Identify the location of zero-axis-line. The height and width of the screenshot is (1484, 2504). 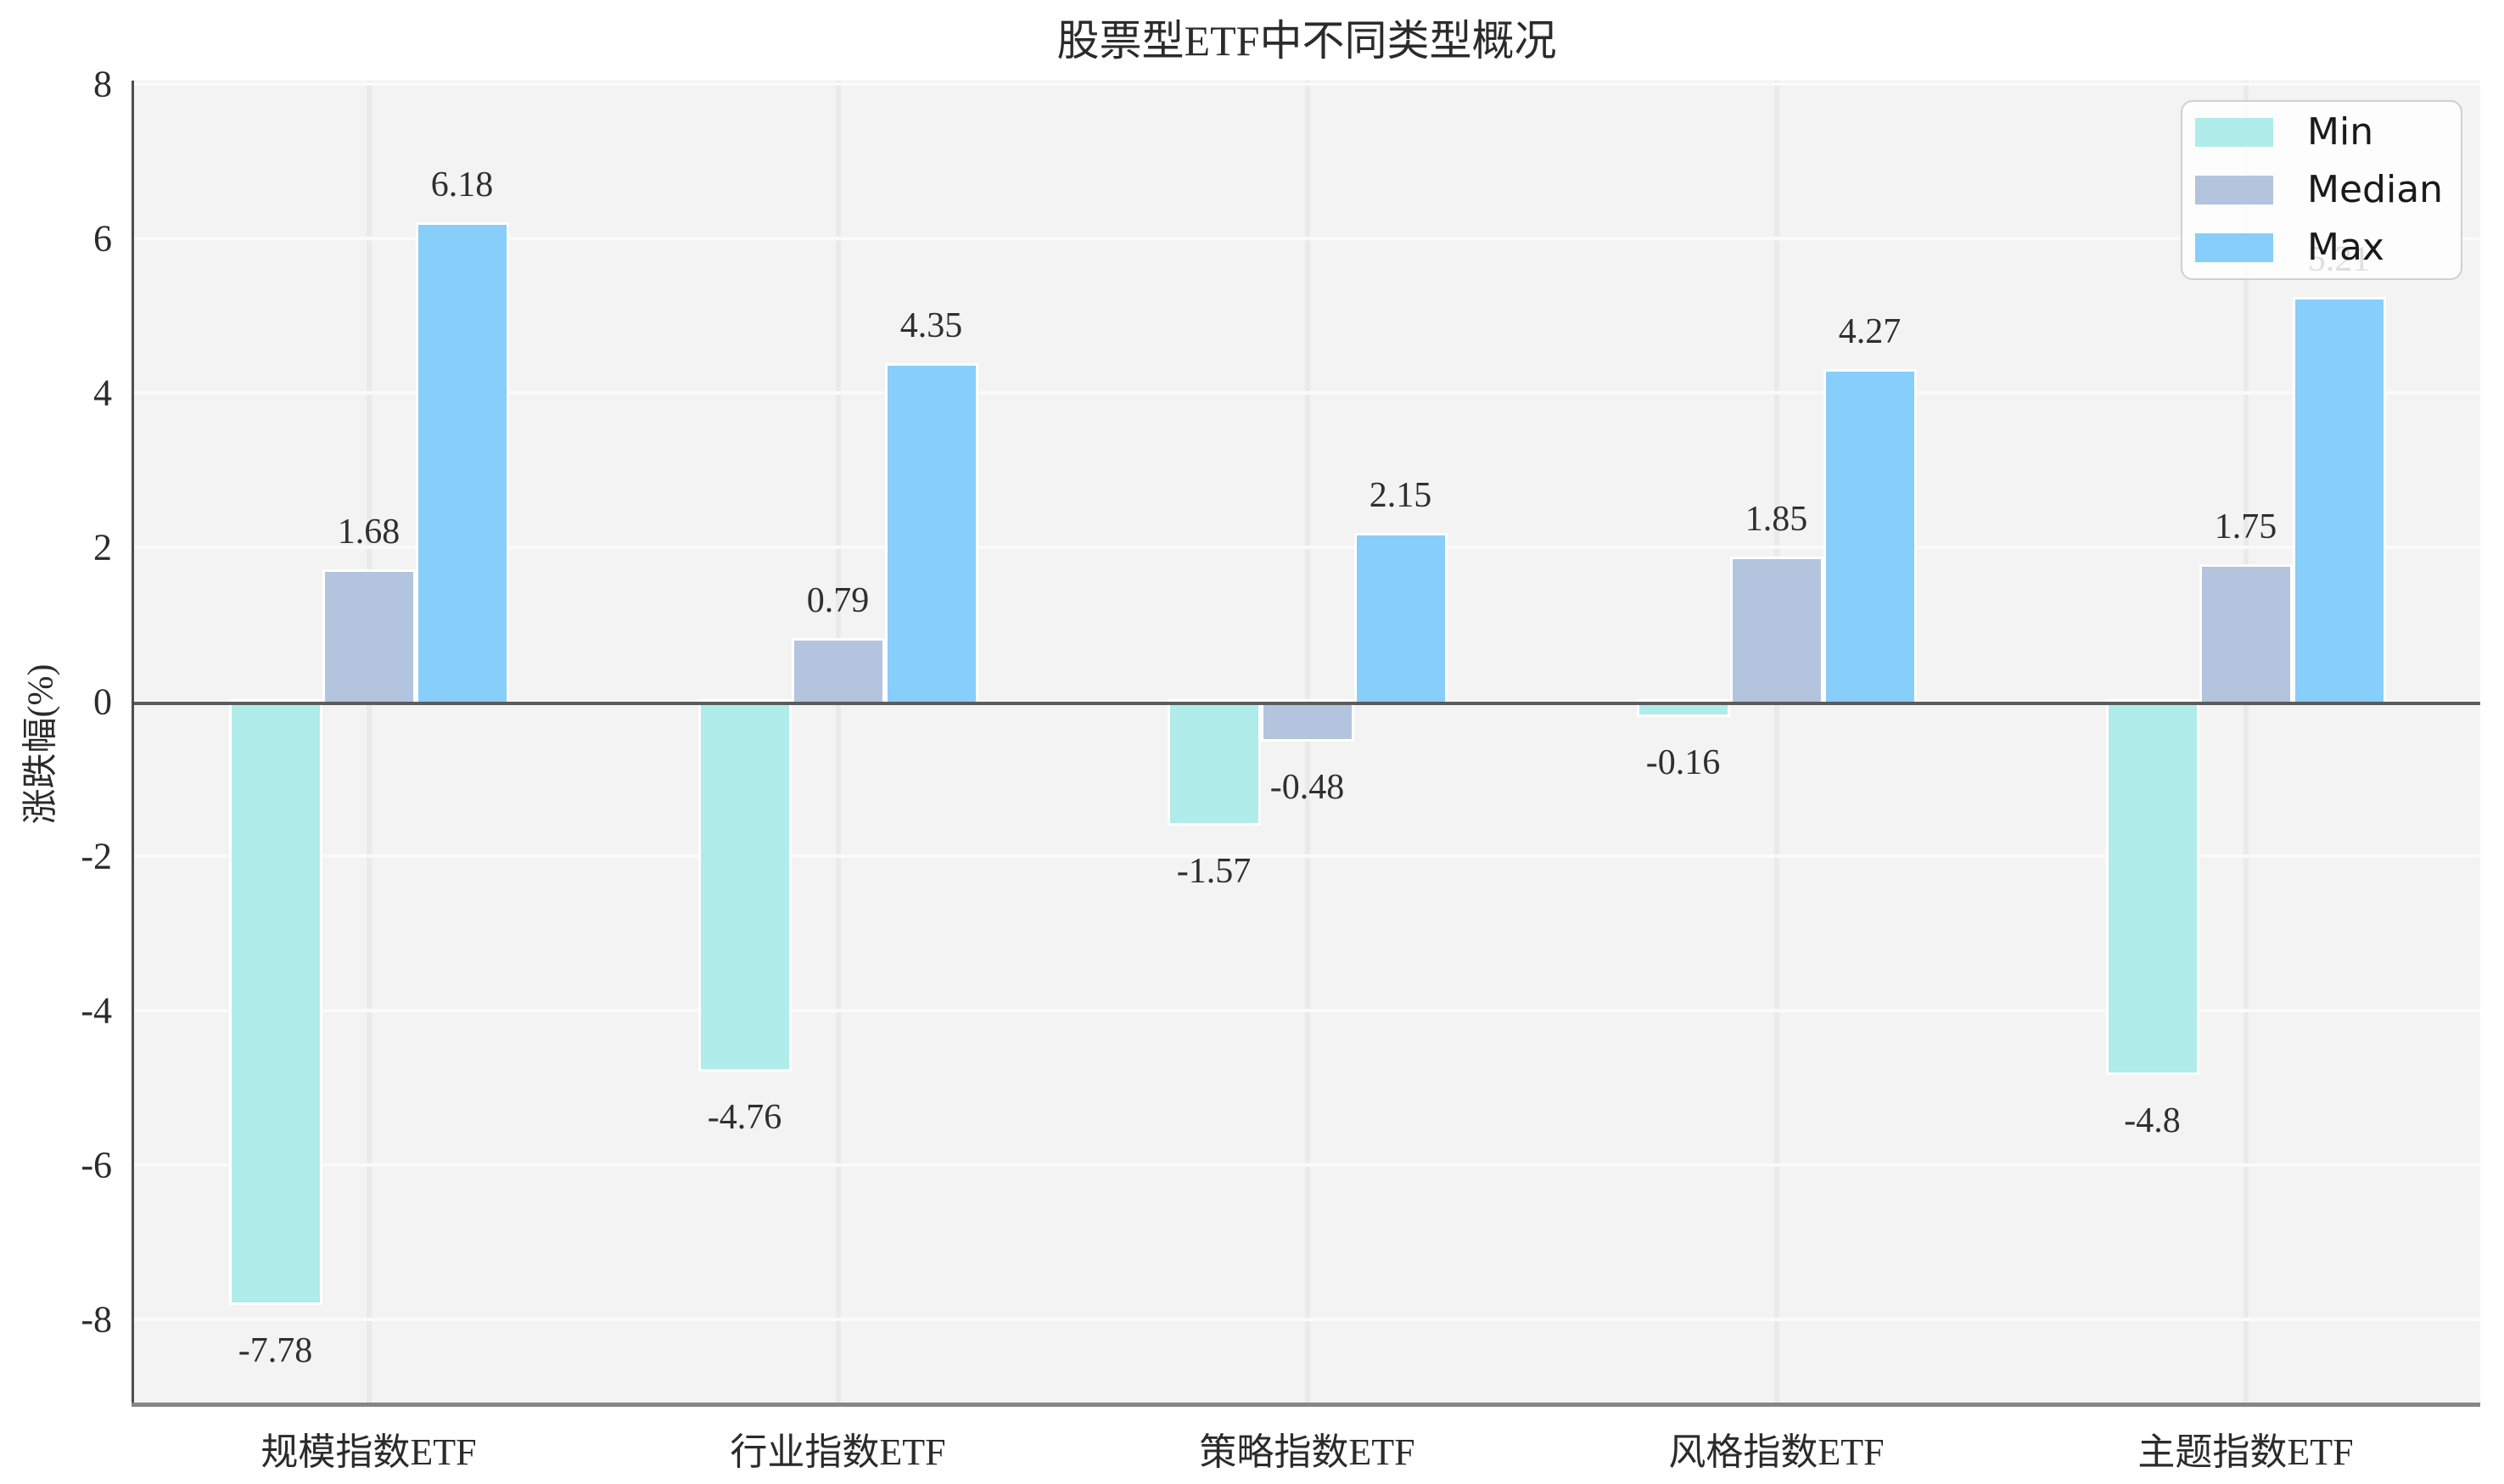
(1307, 703).